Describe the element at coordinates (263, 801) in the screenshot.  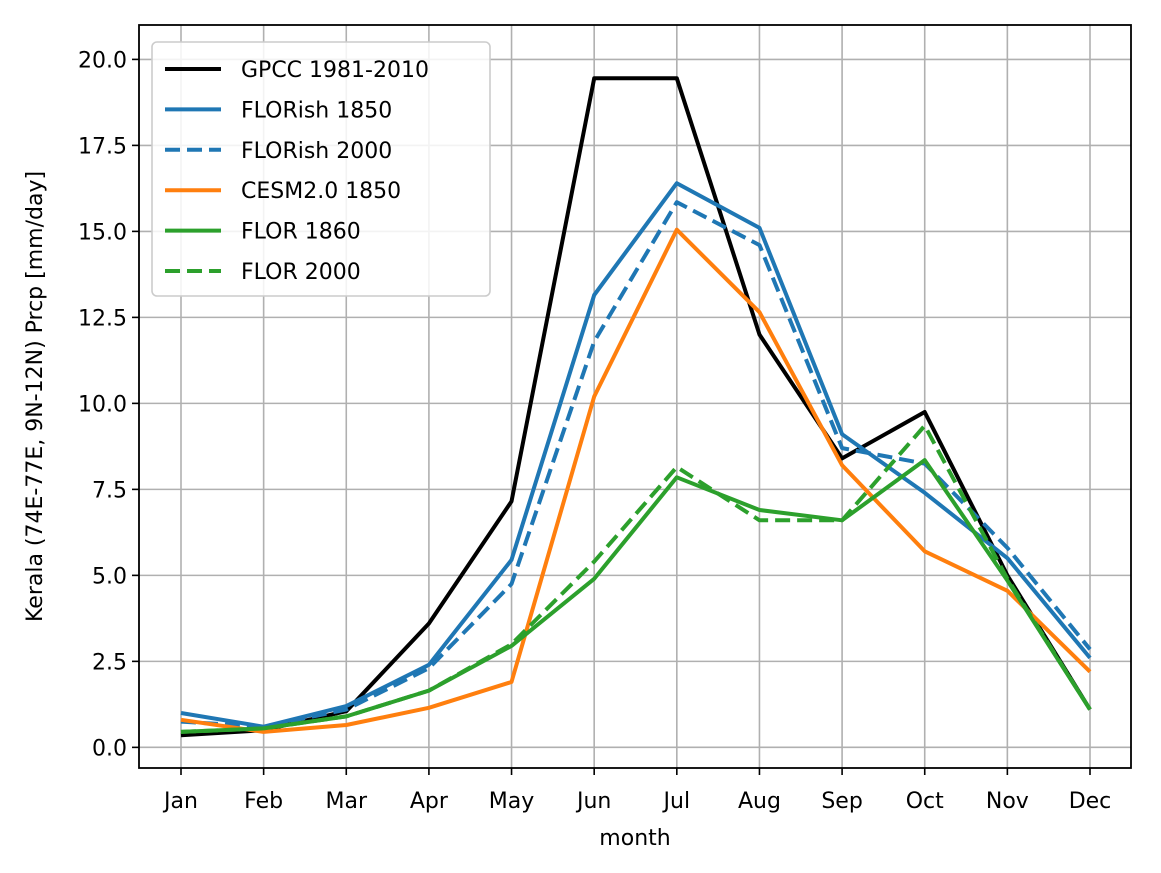
I see `x-tick-label: Feb` at that location.